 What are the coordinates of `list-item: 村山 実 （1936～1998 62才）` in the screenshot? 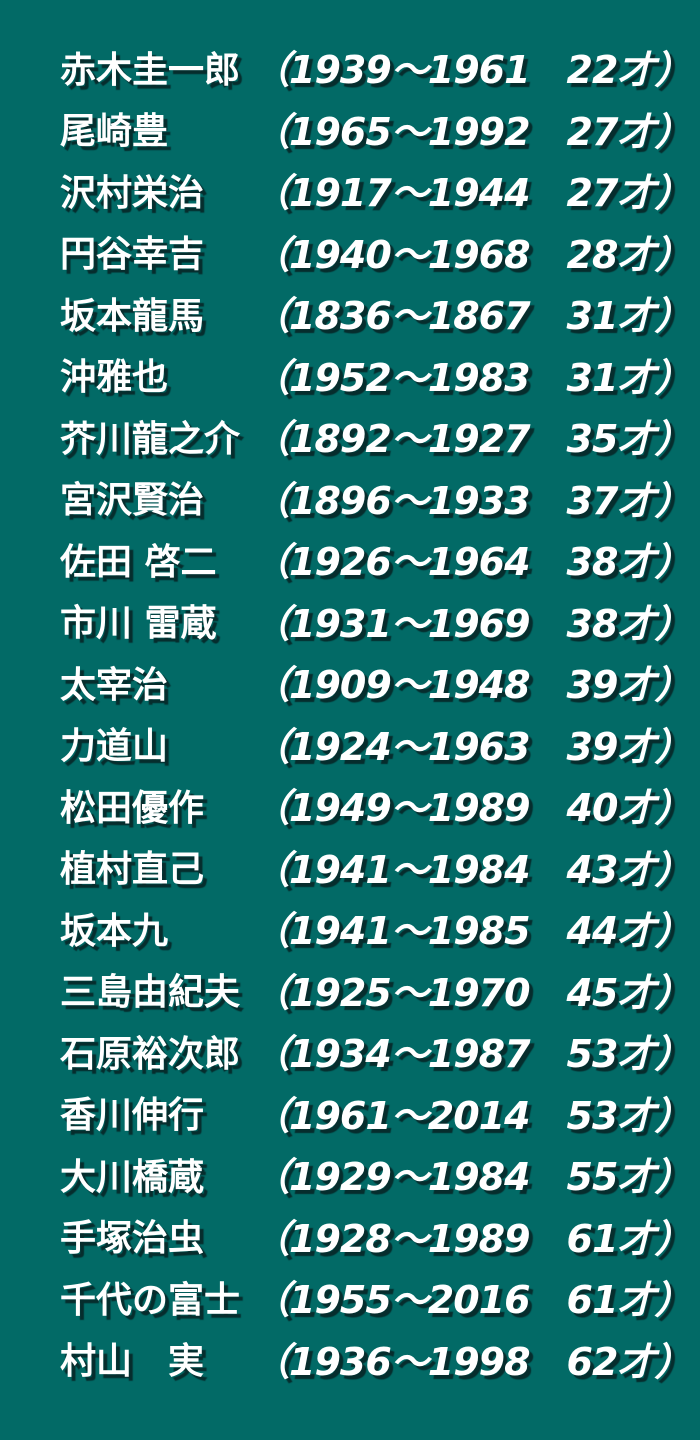 It's located at (380, 1359).